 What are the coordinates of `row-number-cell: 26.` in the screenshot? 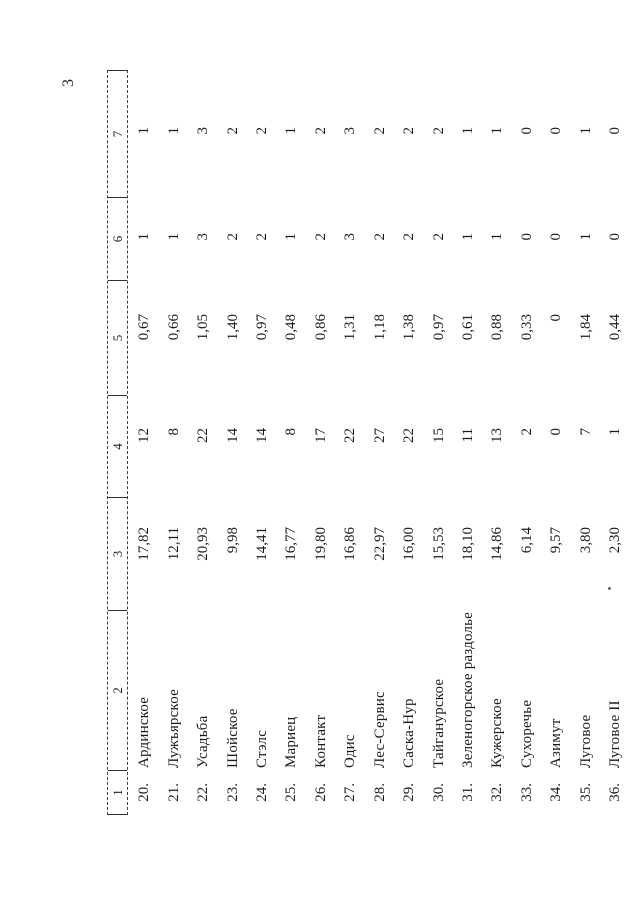 It's located at (320, 792).